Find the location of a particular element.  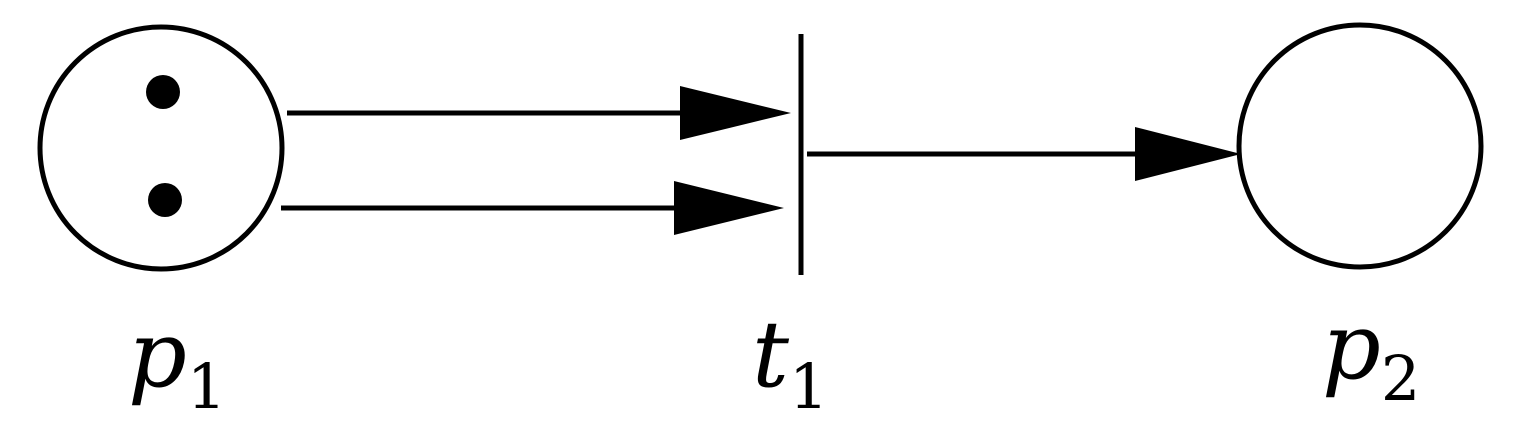

arc-p1-t1-lower is located at coordinates (532, 208).